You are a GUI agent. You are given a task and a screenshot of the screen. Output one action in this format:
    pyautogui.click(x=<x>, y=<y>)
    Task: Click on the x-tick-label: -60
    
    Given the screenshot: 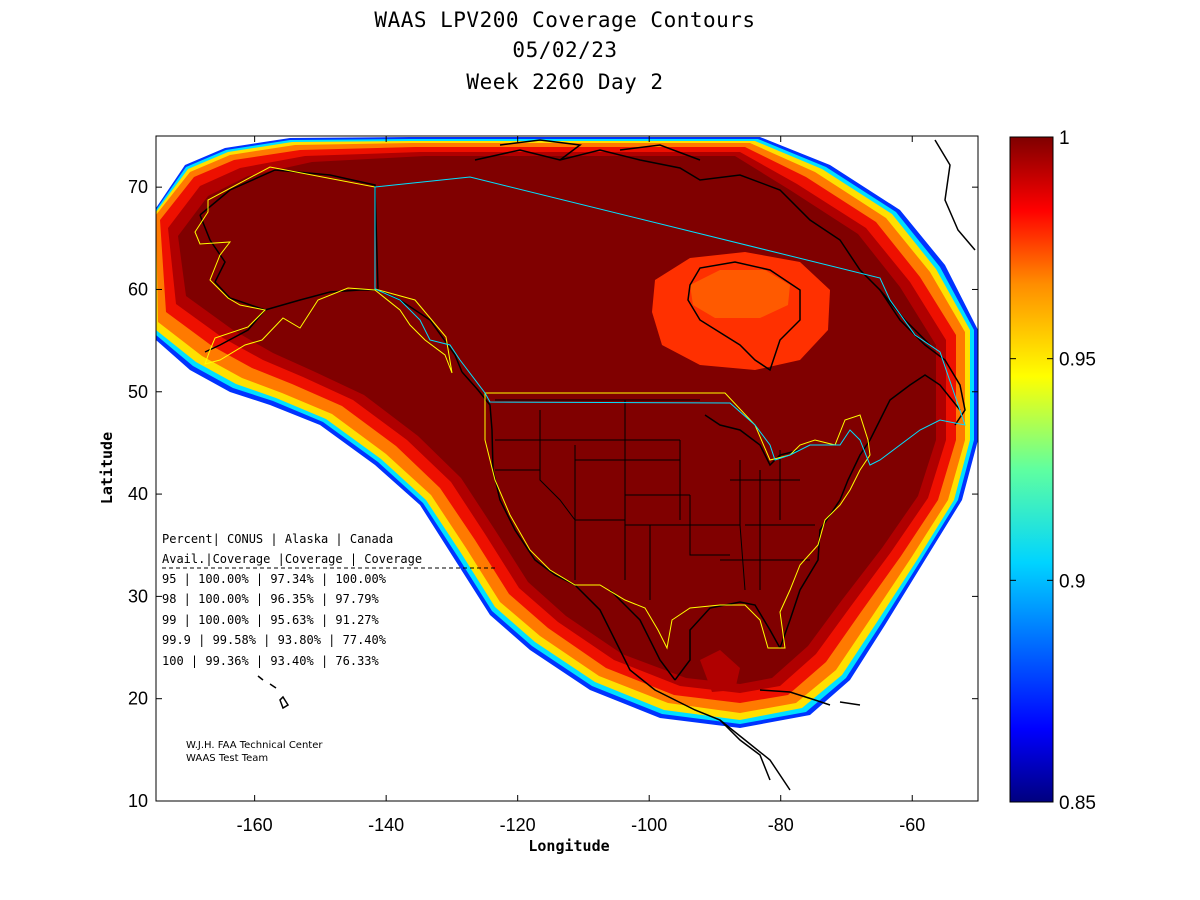 What is the action you would take?
    pyautogui.click(x=912, y=825)
    